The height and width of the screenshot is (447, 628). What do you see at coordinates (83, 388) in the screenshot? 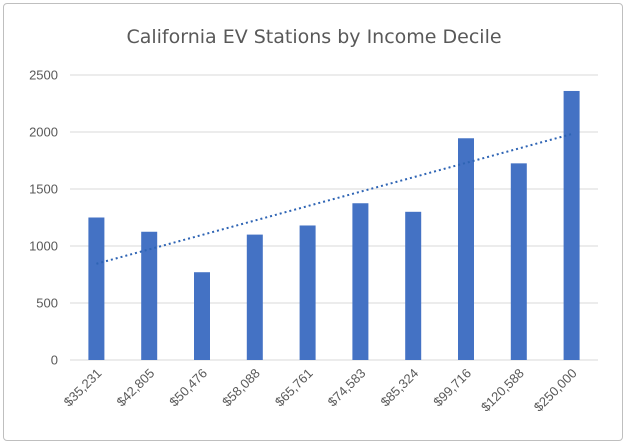
I see `x-tick-label: $35,231` at bounding box center [83, 388].